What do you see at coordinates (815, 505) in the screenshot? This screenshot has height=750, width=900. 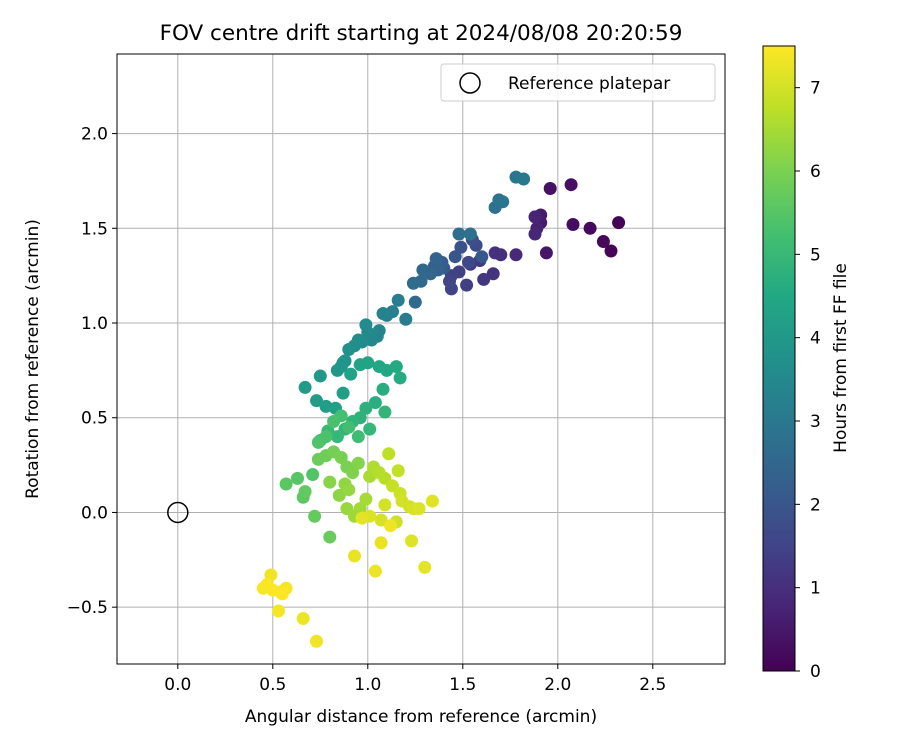 I see `colorbar-tick-label: 2` at bounding box center [815, 505].